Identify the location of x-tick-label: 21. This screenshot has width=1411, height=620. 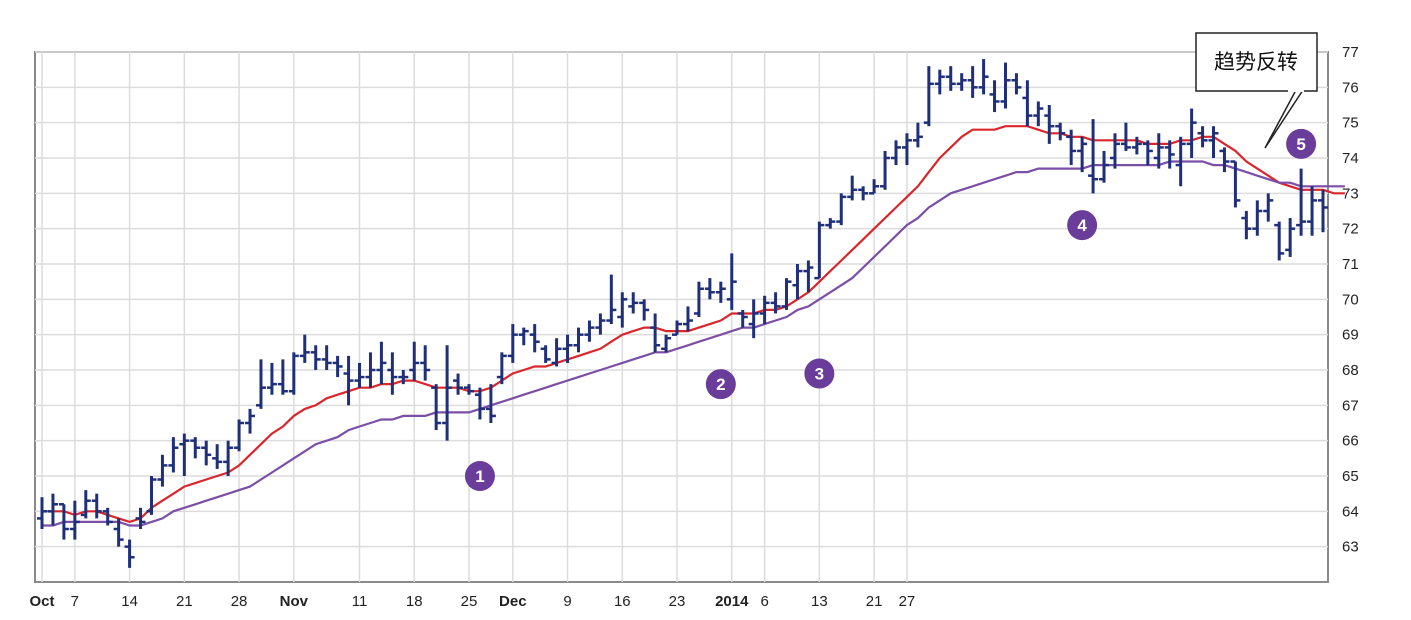
(874, 601).